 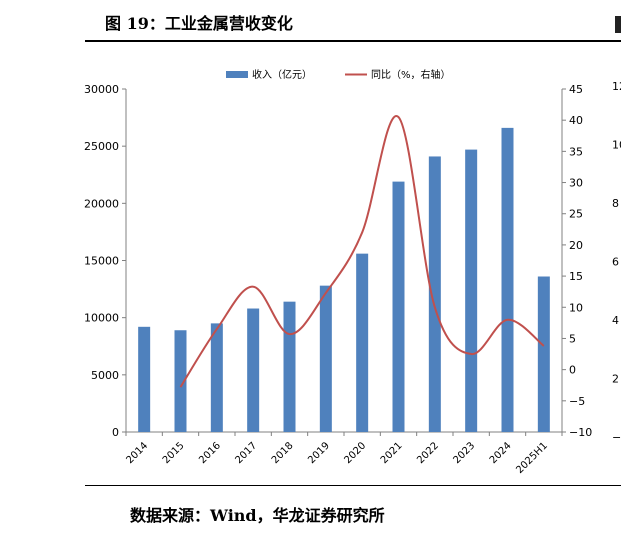 I want to click on y-left-tick-label: 25000, so click(x=101, y=146).